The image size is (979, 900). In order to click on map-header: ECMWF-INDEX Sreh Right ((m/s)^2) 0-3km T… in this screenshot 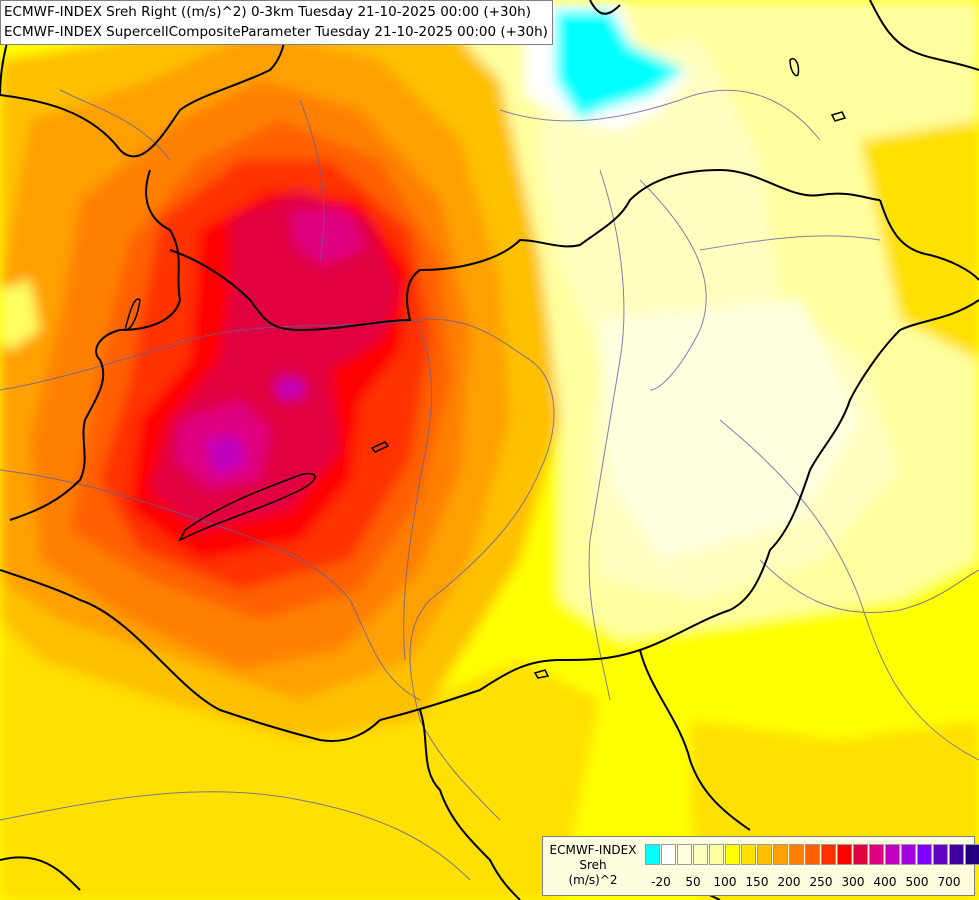, I will do `click(276, 22)`.